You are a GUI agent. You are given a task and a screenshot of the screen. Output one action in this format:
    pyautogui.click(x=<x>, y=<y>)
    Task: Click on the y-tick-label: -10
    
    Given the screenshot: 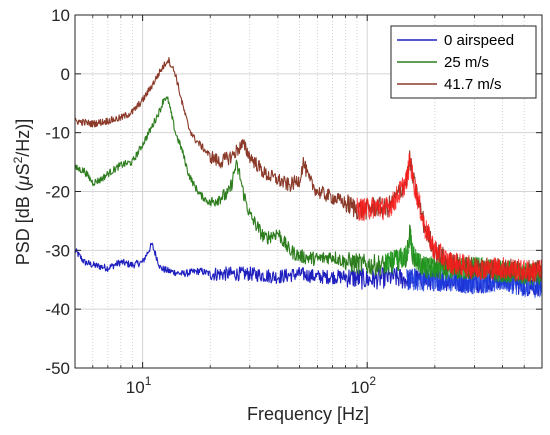 What is the action you would take?
    pyautogui.click(x=57, y=133)
    